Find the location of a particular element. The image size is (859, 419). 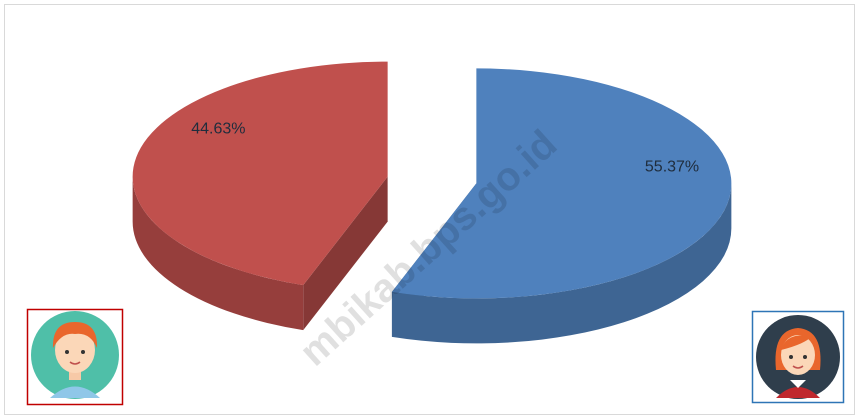

male-icon is located at coordinates (75, 357).